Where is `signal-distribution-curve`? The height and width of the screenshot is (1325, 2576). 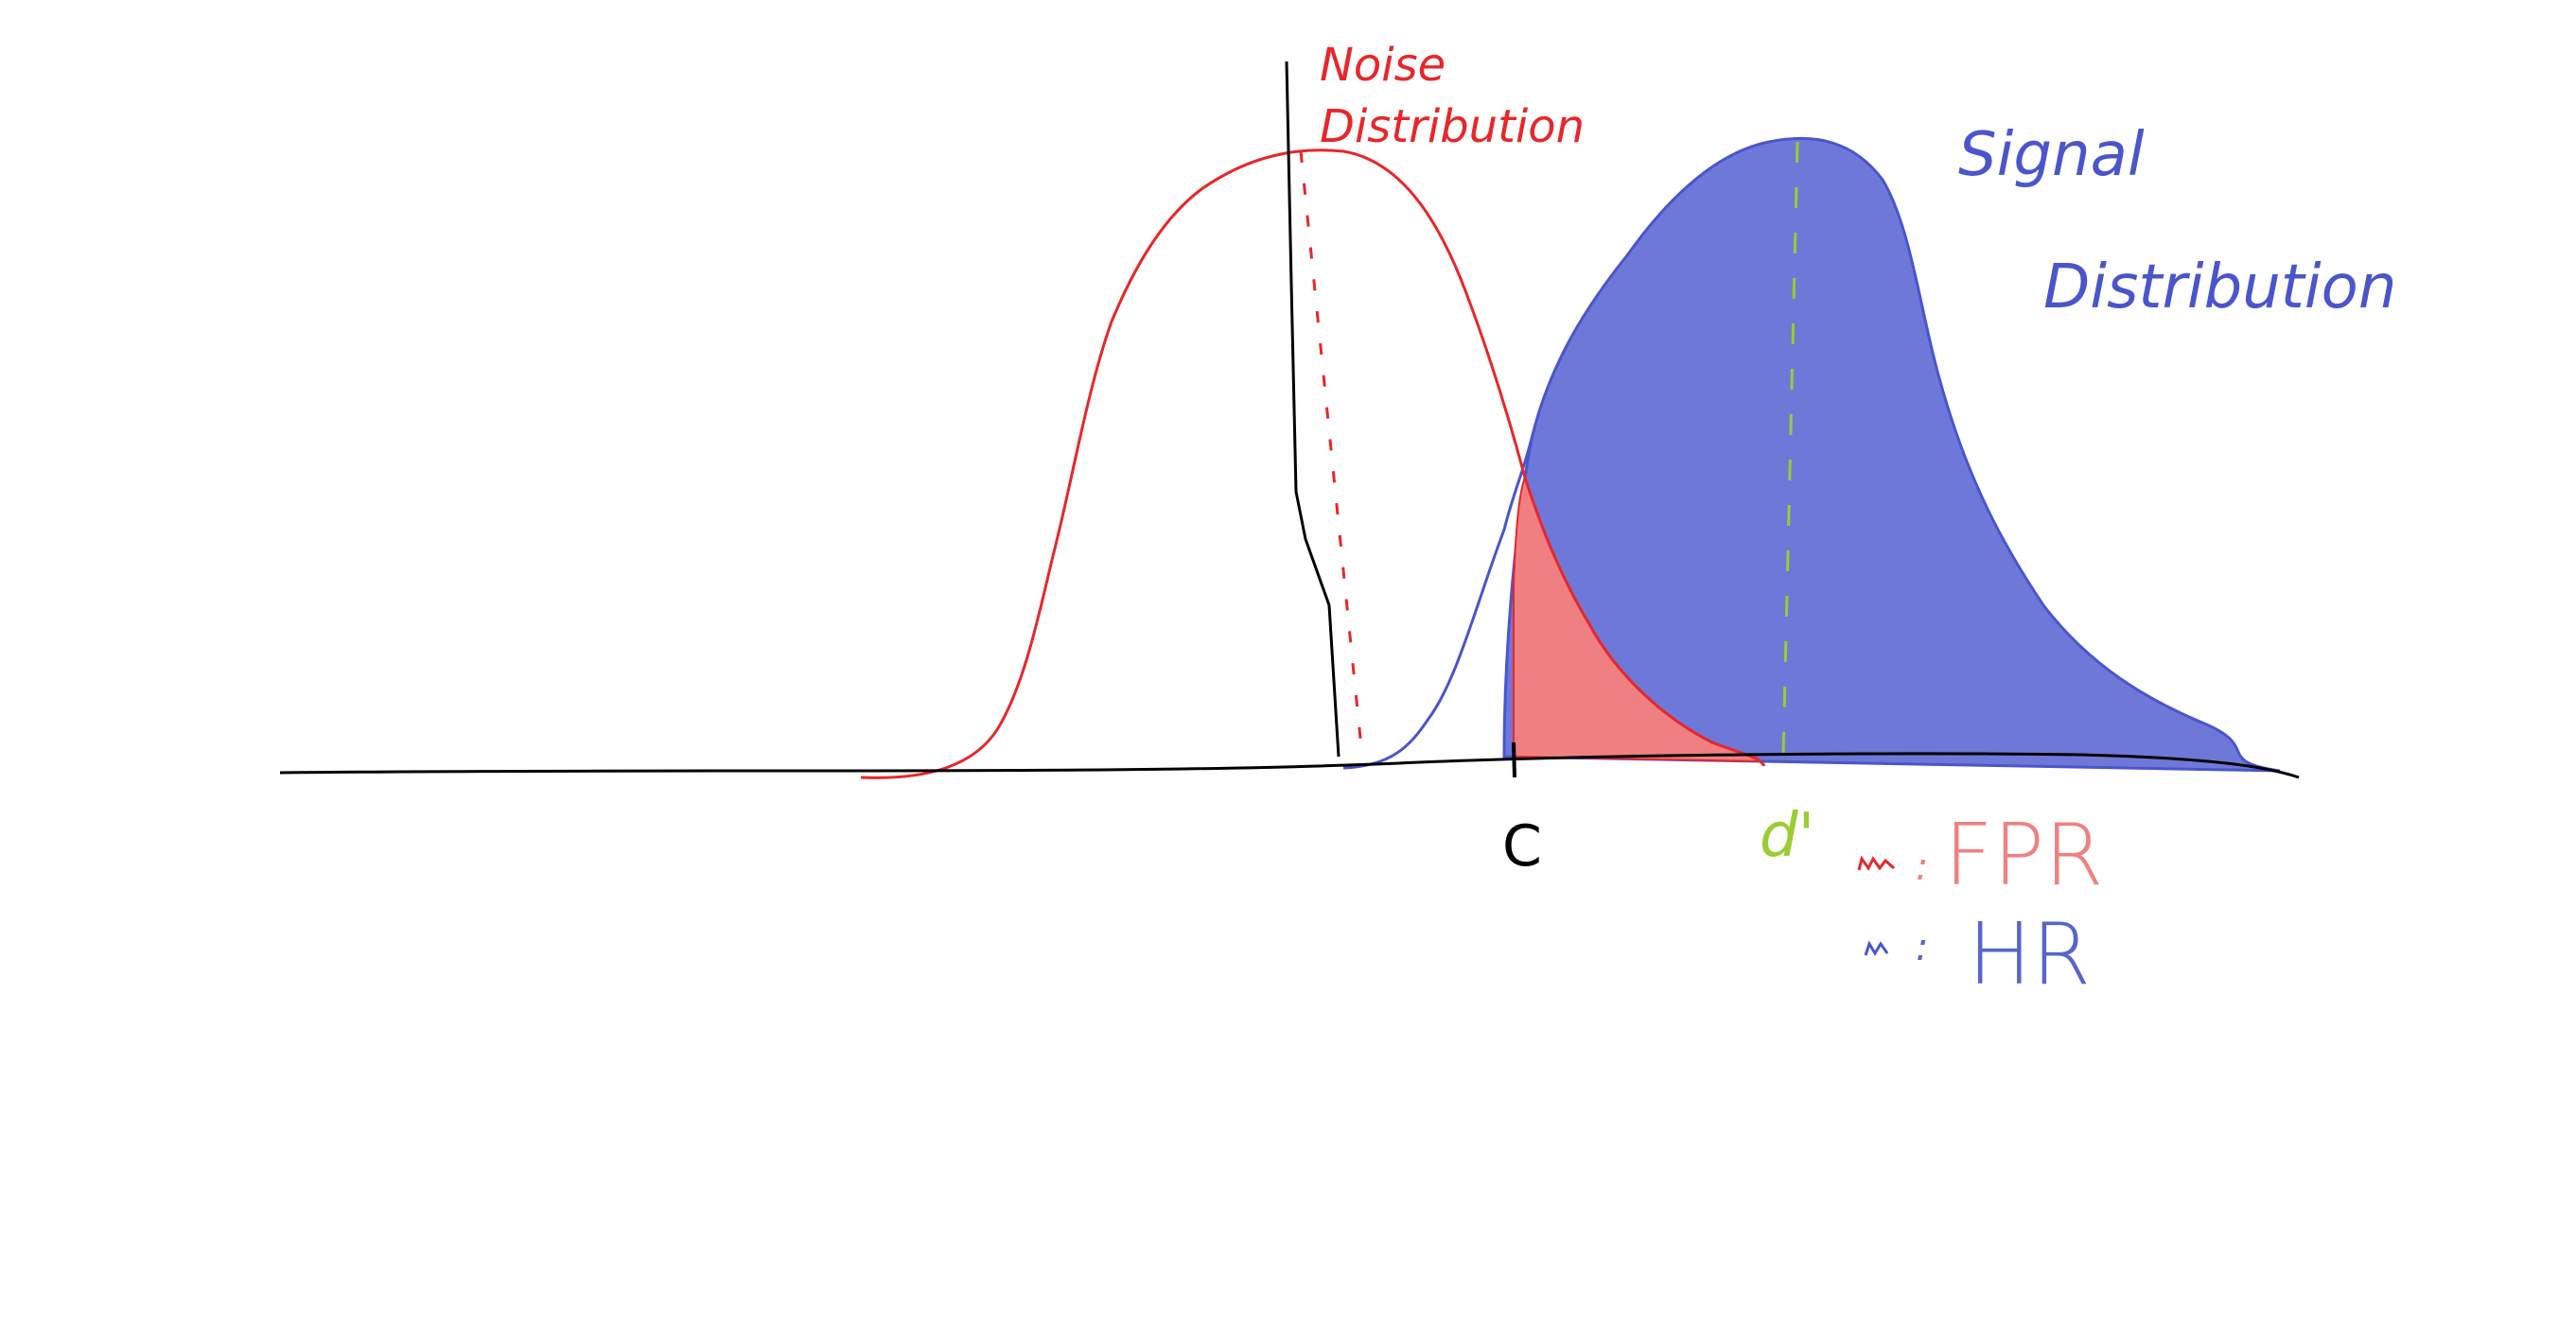 signal-distribution-curve is located at coordinates (1438, 602).